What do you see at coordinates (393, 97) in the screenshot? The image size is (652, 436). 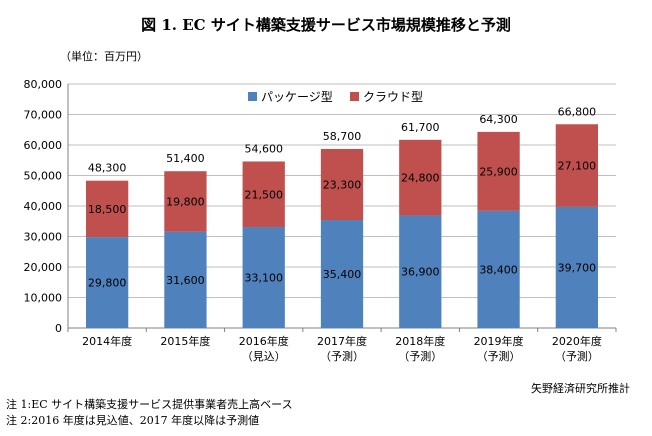 I see `legend-label: クラウド型` at bounding box center [393, 97].